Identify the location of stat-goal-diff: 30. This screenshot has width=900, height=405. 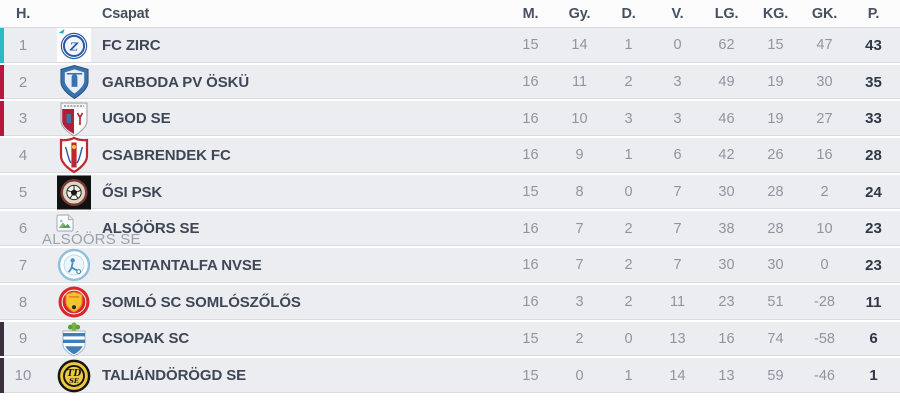
(824, 82).